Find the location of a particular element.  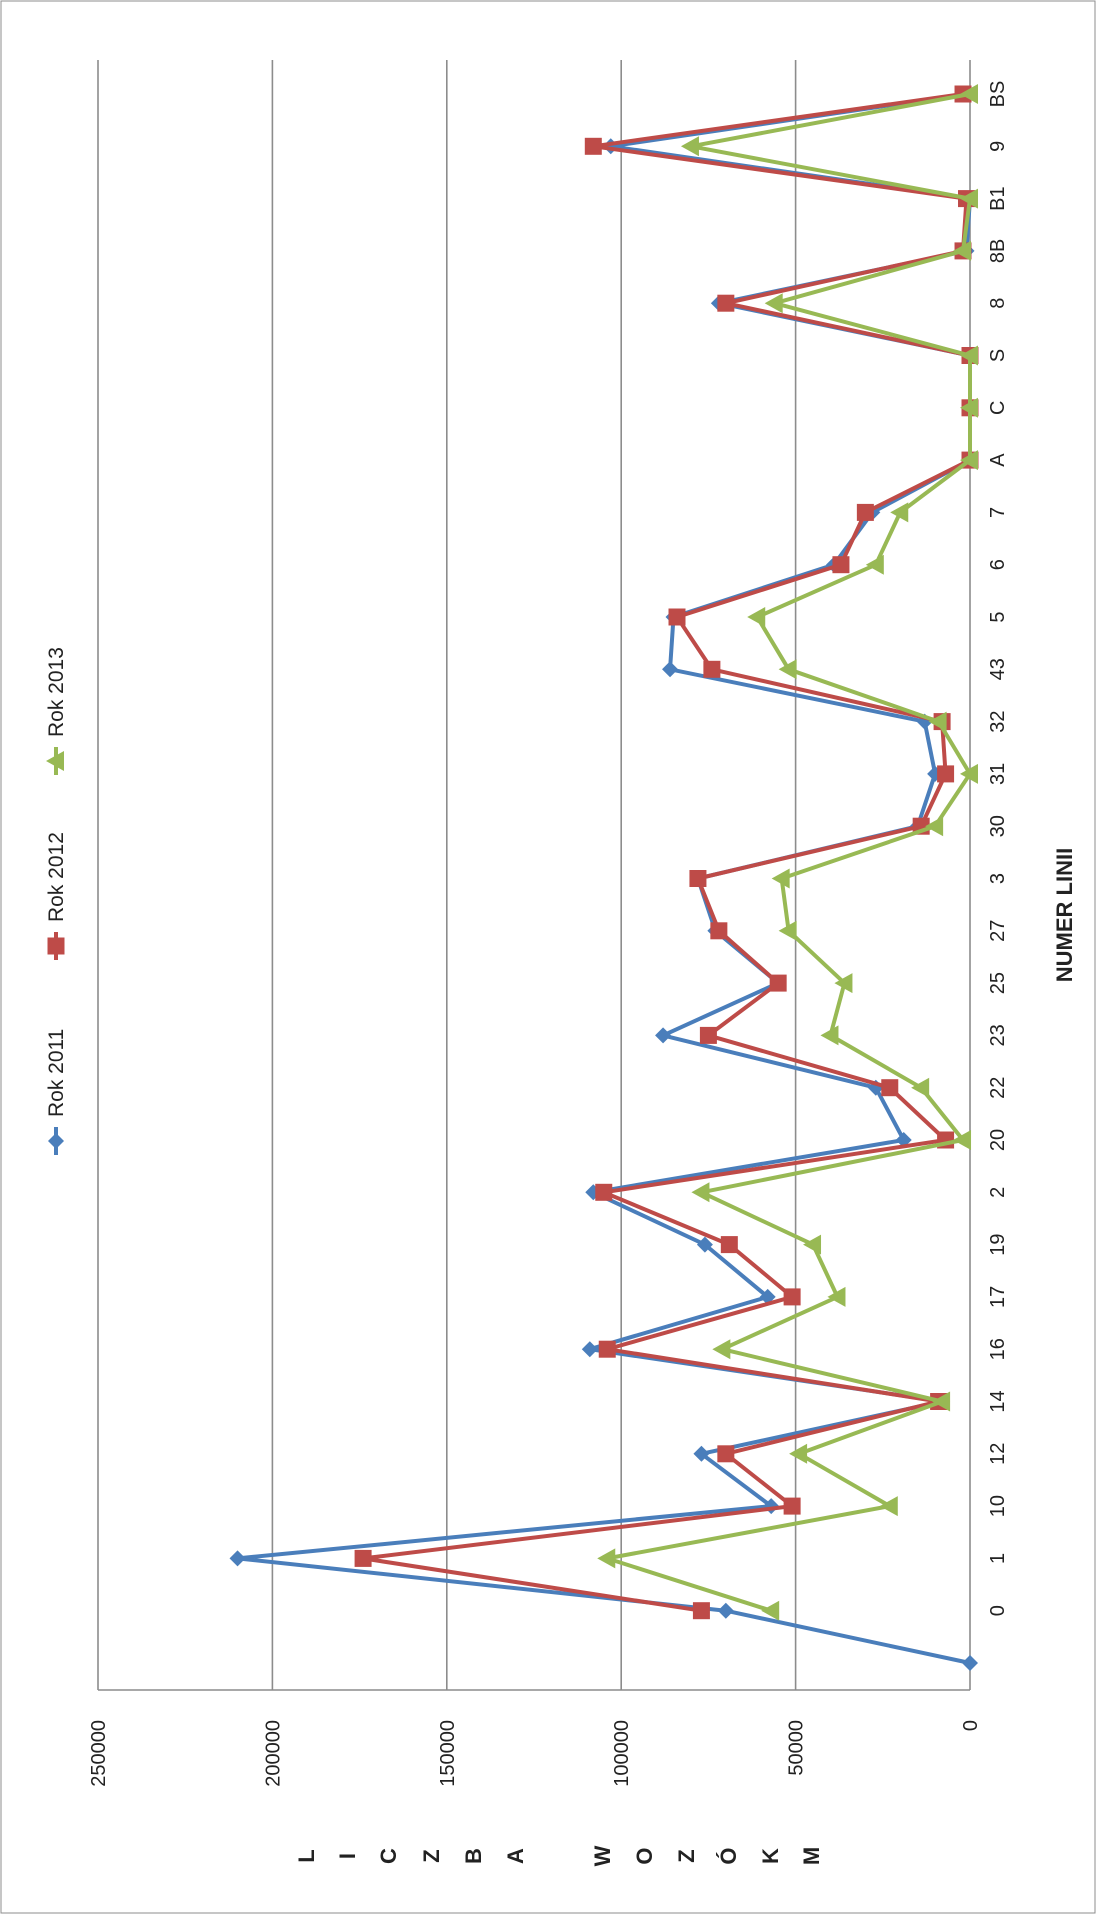

legend-item: Rok 2011 is located at coordinates (56, 1092).